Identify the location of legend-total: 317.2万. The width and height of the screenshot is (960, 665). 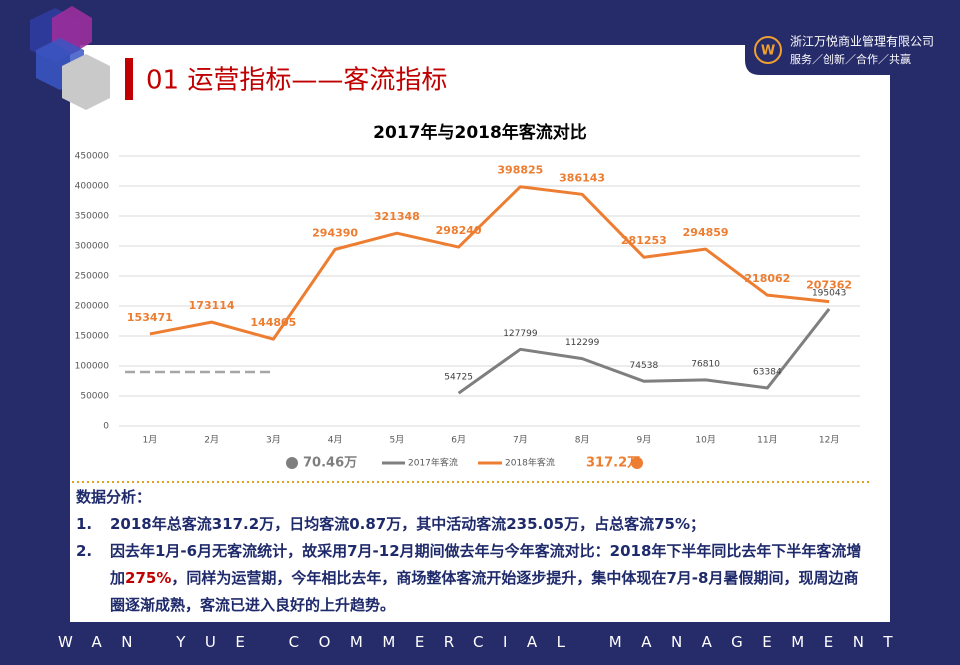
(613, 463).